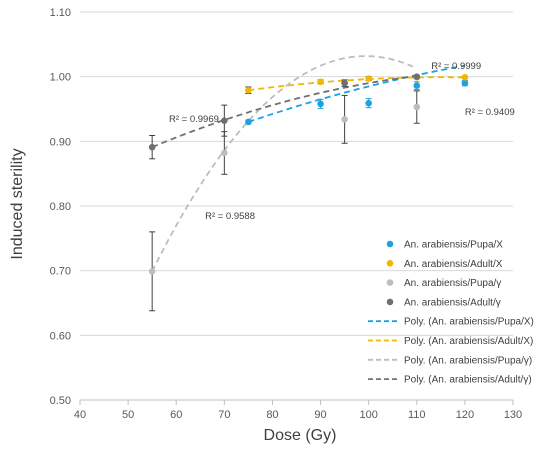 The image size is (550, 452). I want to click on legend-label: Poly. (An. arabiensis/Adult/X), so click(468, 341).